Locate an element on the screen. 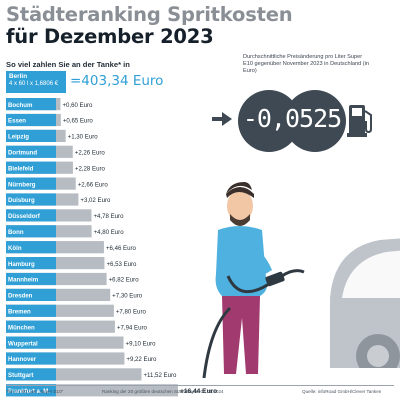  bar-row: Bochum +0,60 Euro is located at coordinates (49, 104).